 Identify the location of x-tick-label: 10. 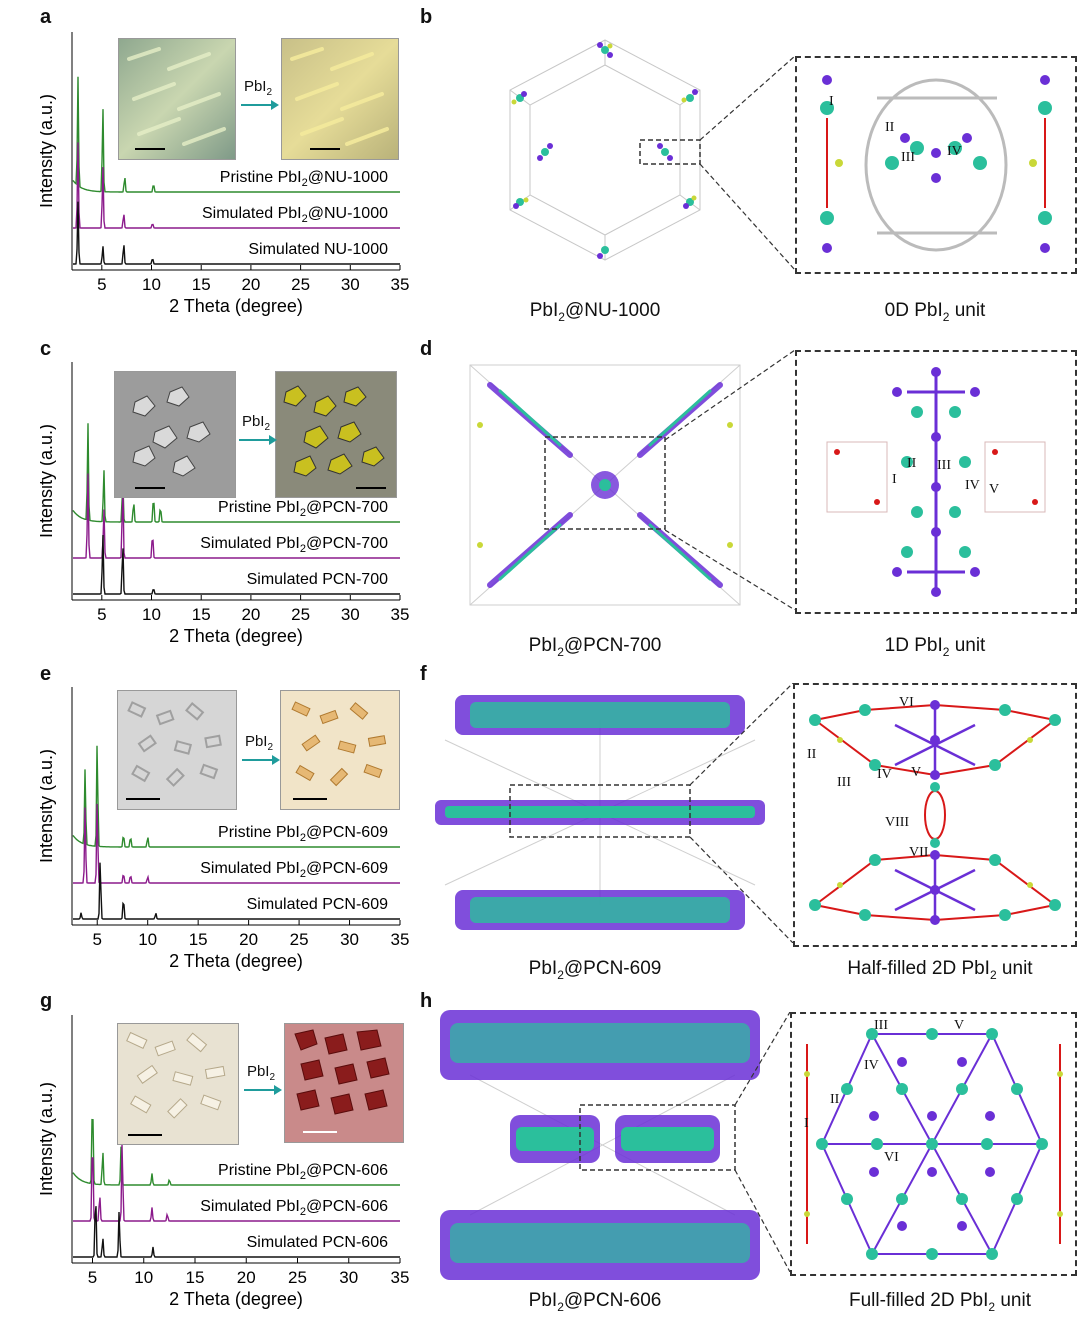
(151, 614).